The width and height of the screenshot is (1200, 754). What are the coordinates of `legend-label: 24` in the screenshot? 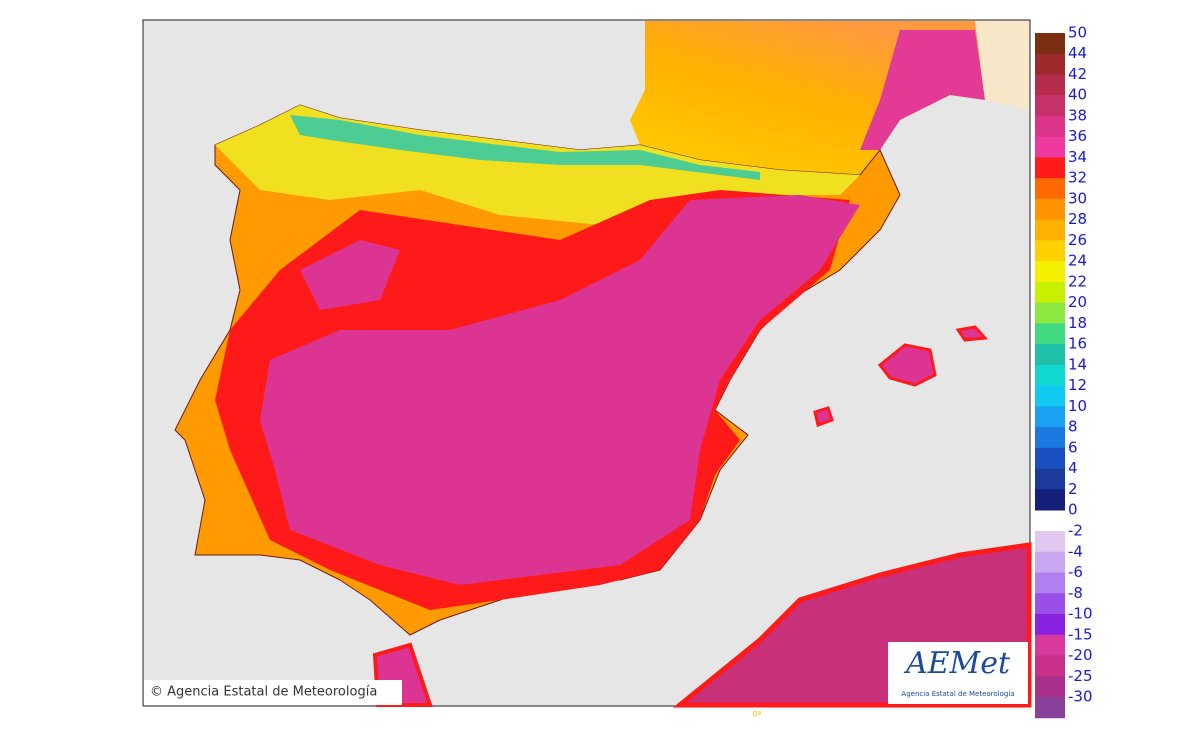 It's located at (1077, 261).